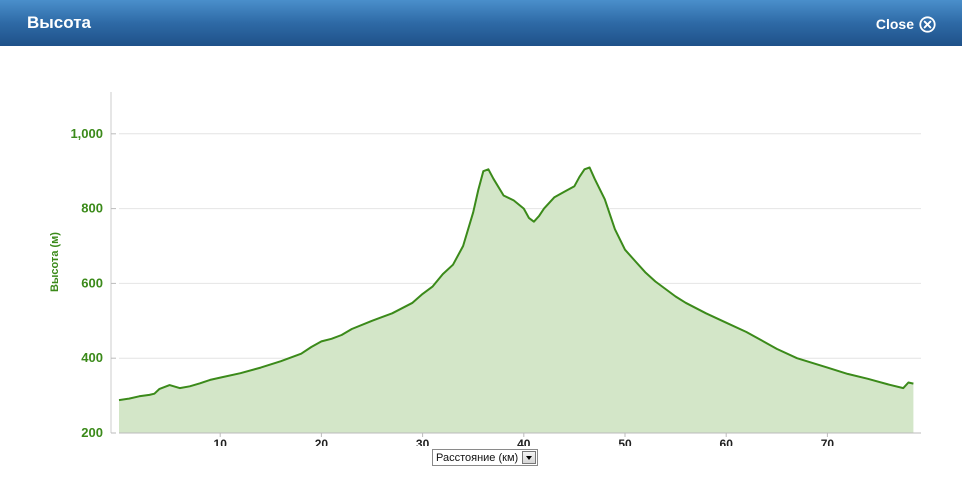 This screenshot has width=962, height=499. What do you see at coordinates (322, 441) in the screenshot?
I see `x-tick-label: 20` at bounding box center [322, 441].